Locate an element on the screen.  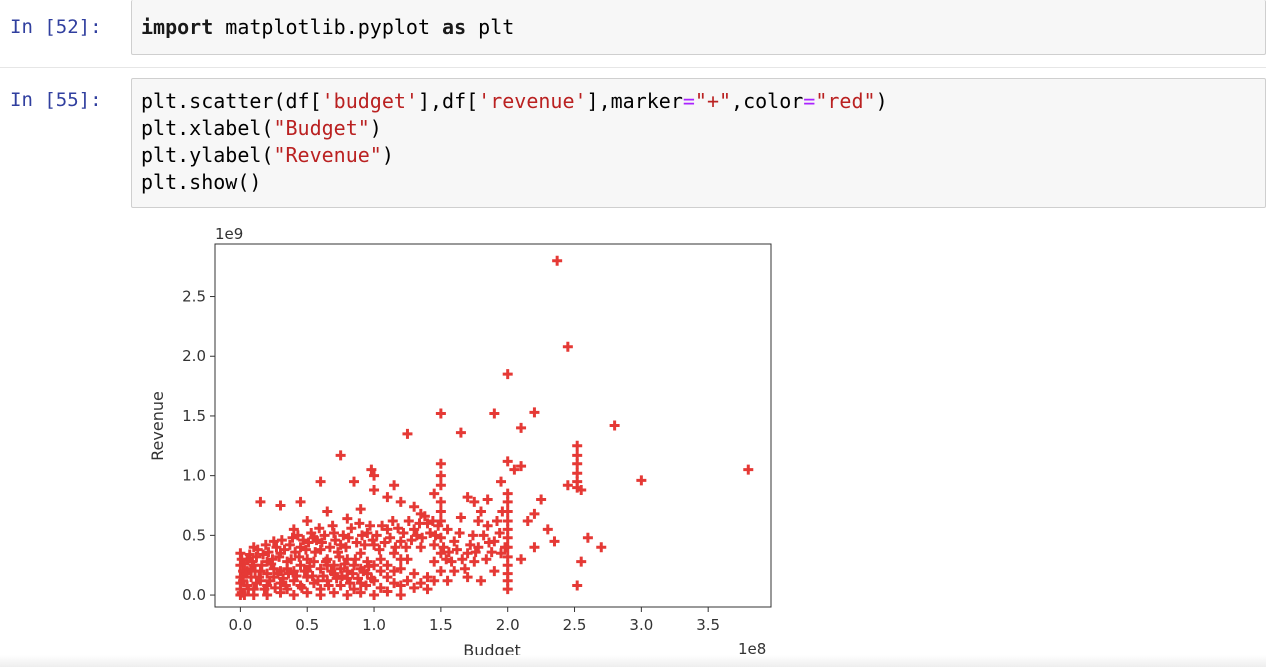
code-token: plt is located at coordinates (490, 27).